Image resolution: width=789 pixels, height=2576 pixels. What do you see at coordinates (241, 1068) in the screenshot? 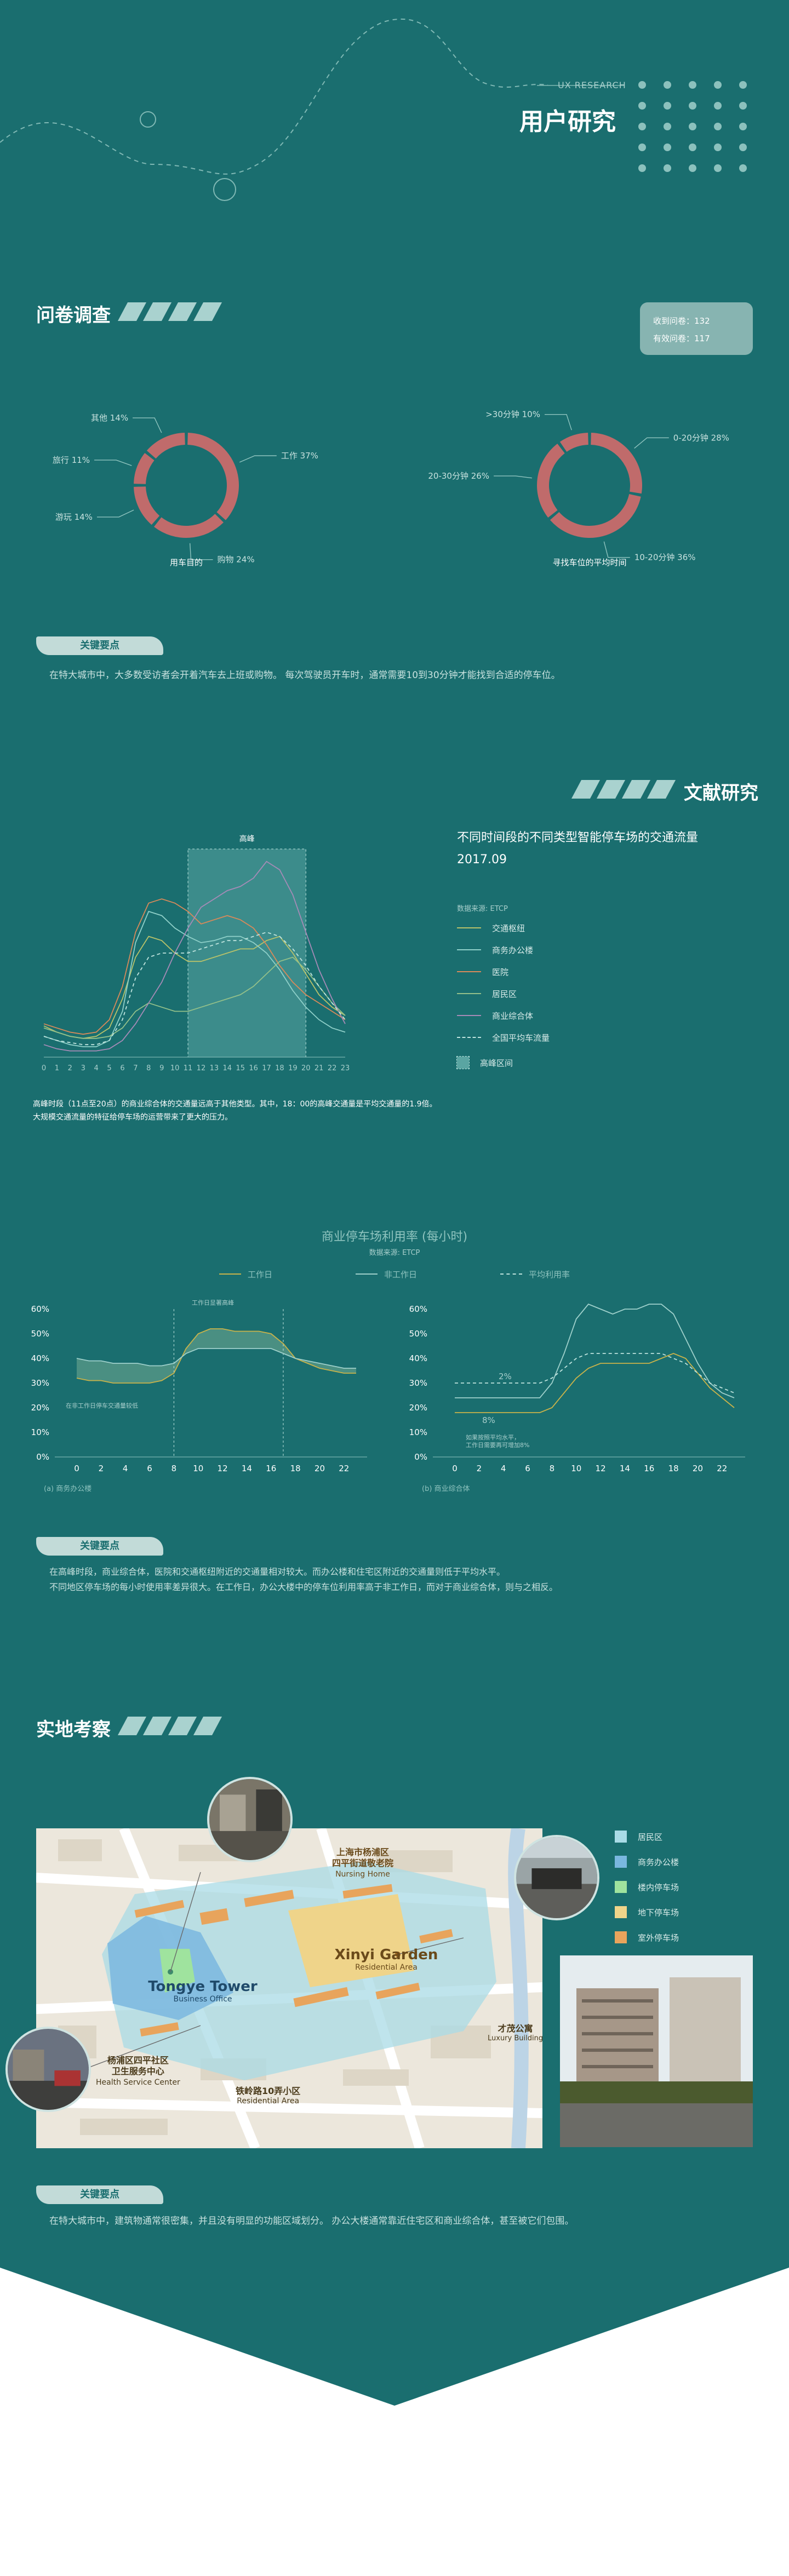
I see `x-tick-label: 15` at bounding box center [241, 1068].